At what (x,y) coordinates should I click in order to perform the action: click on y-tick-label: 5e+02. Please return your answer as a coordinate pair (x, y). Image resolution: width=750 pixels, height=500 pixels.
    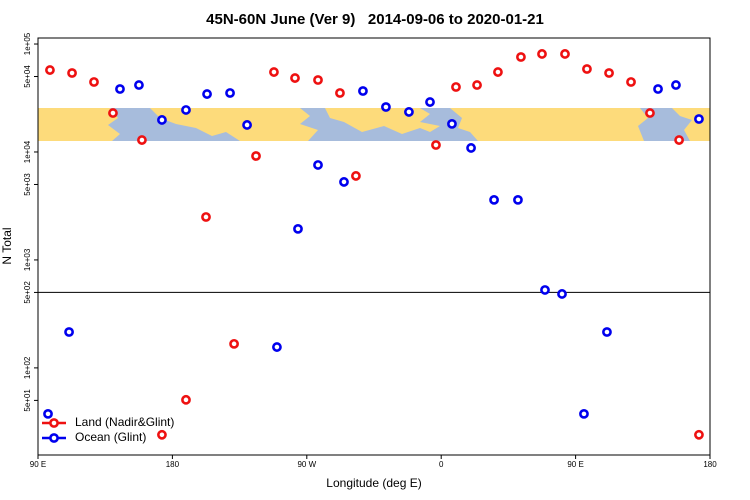
    Looking at the image, I should click on (27, 292).